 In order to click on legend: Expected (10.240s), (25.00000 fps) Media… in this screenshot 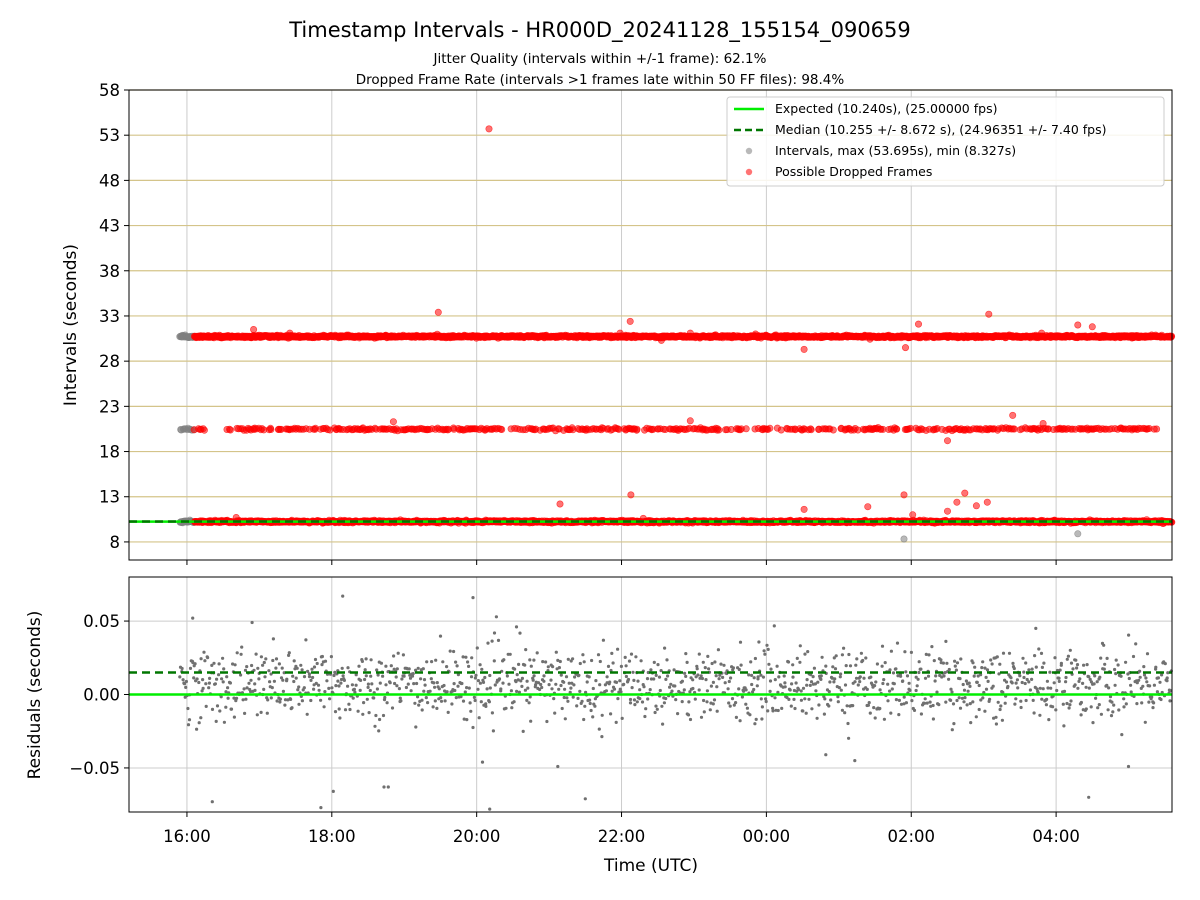, I will do `click(945, 141)`.